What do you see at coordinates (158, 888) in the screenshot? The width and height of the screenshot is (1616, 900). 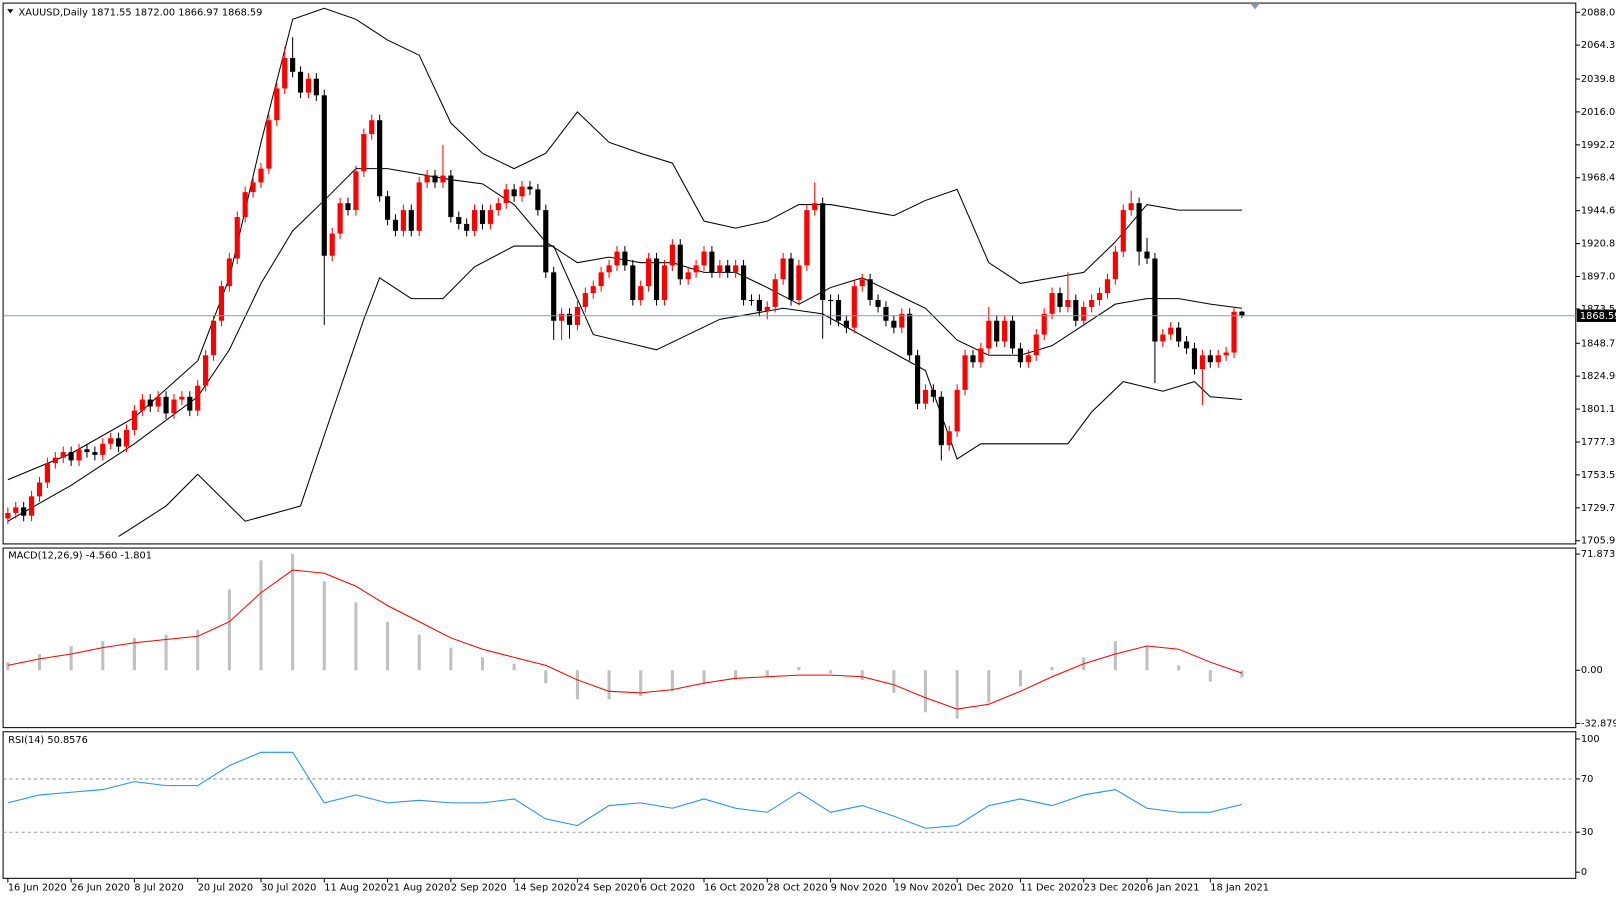 I see `x-tick-label: 8 Jul 2020` at bounding box center [158, 888].